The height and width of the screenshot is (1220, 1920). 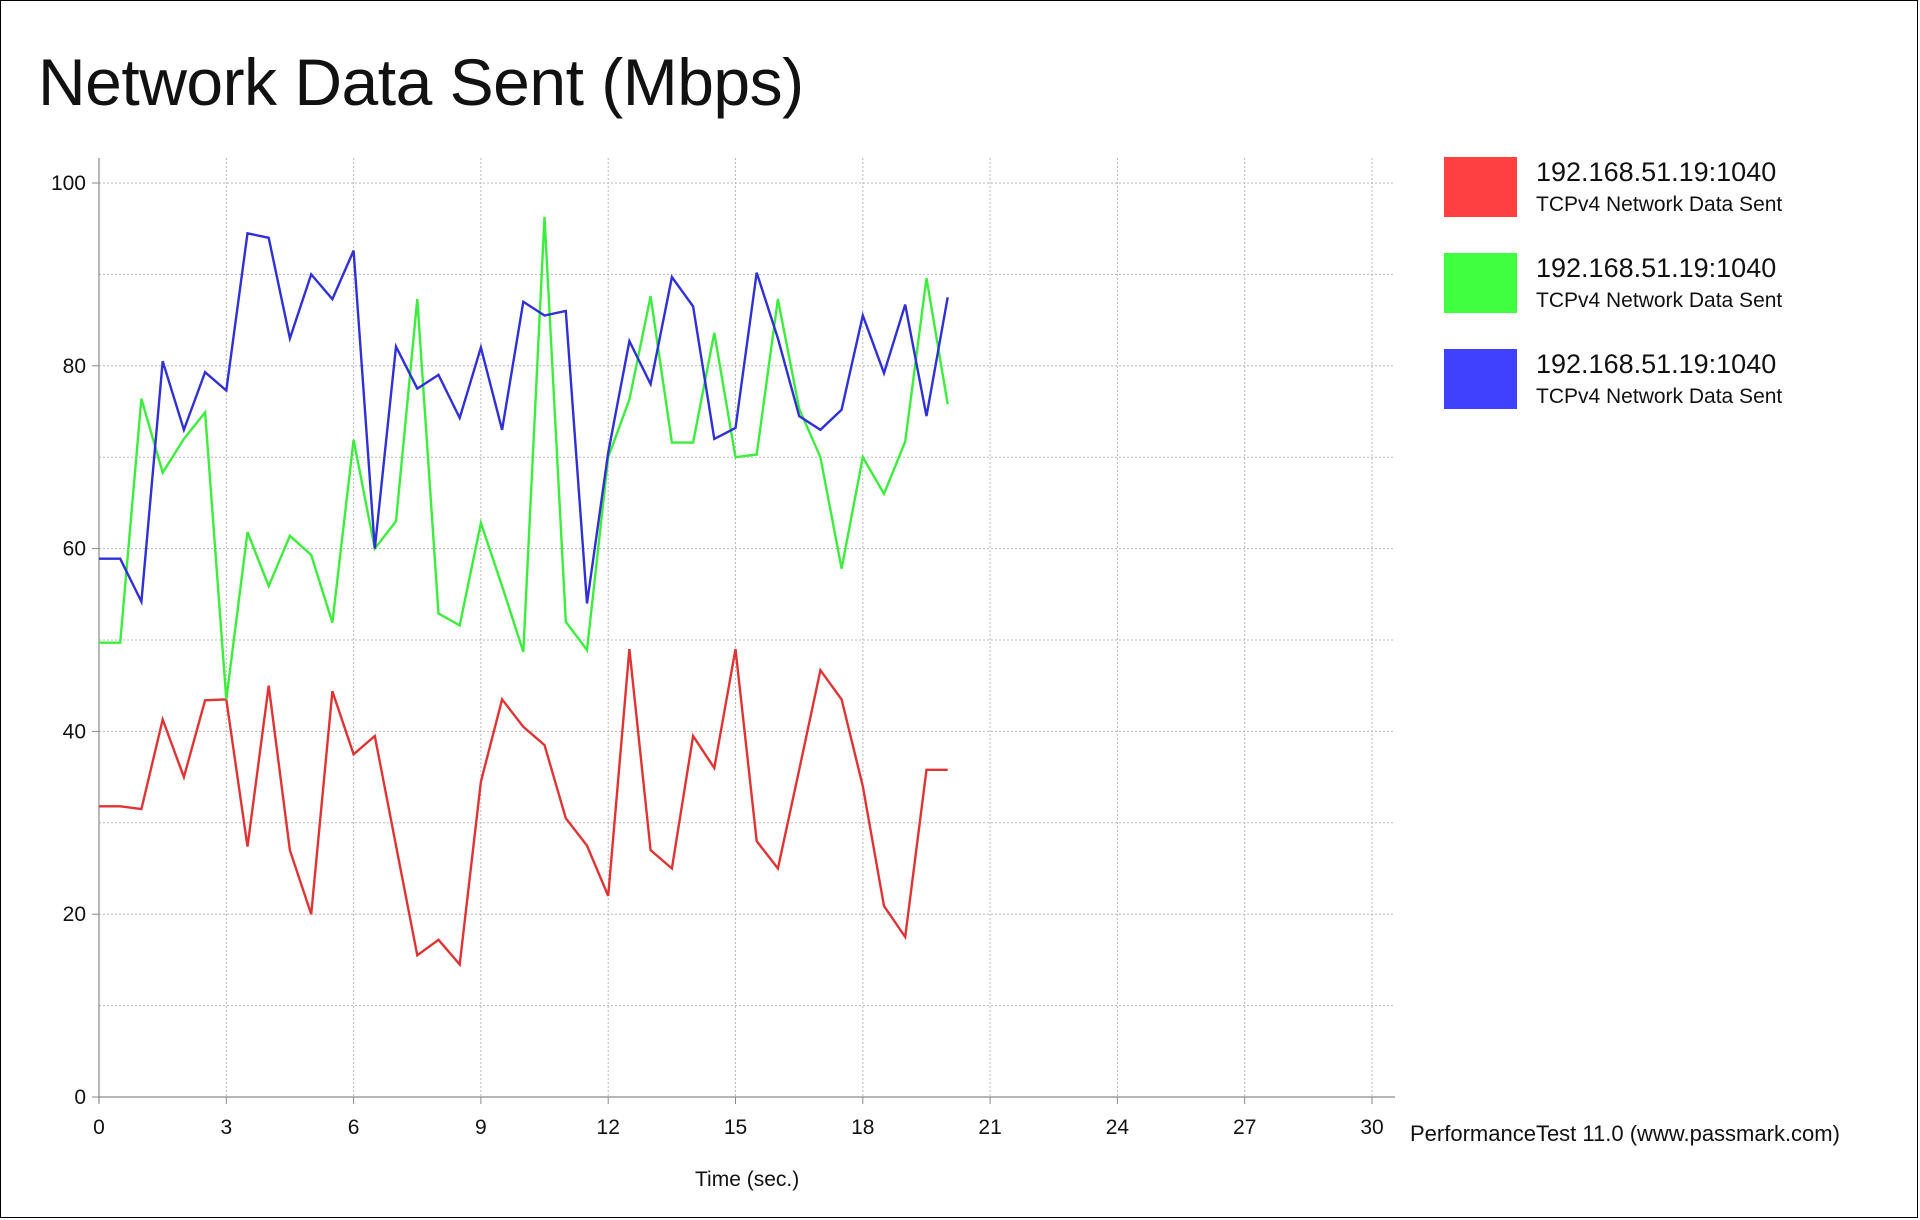 What do you see at coordinates (1480, 379) in the screenshot?
I see `legend-swatch-blue` at bounding box center [1480, 379].